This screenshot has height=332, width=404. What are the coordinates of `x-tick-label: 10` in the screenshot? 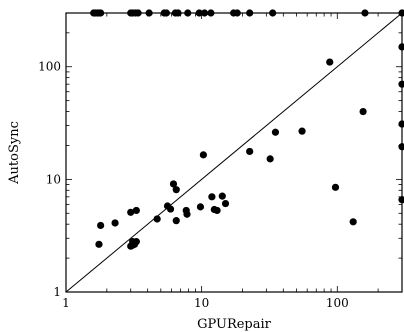 It's located at (201, 303).